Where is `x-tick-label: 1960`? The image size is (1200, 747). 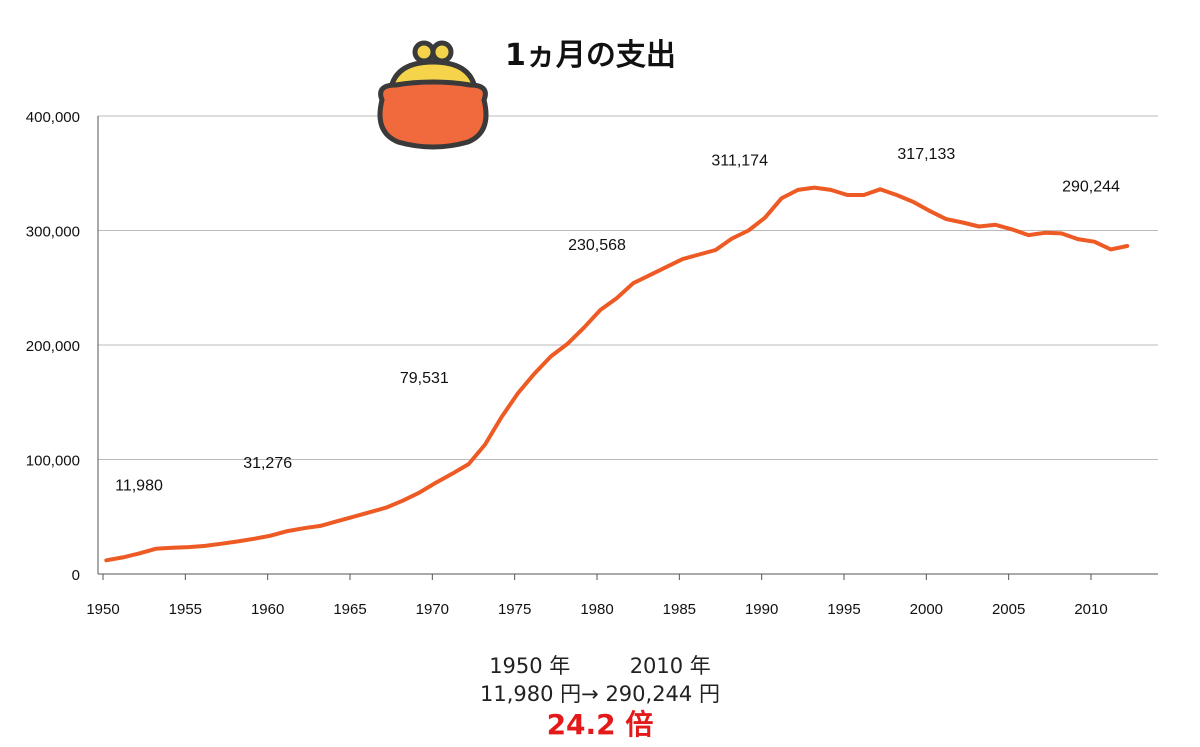 x-tick-label: 1960 is located at coordinates (267, 609).